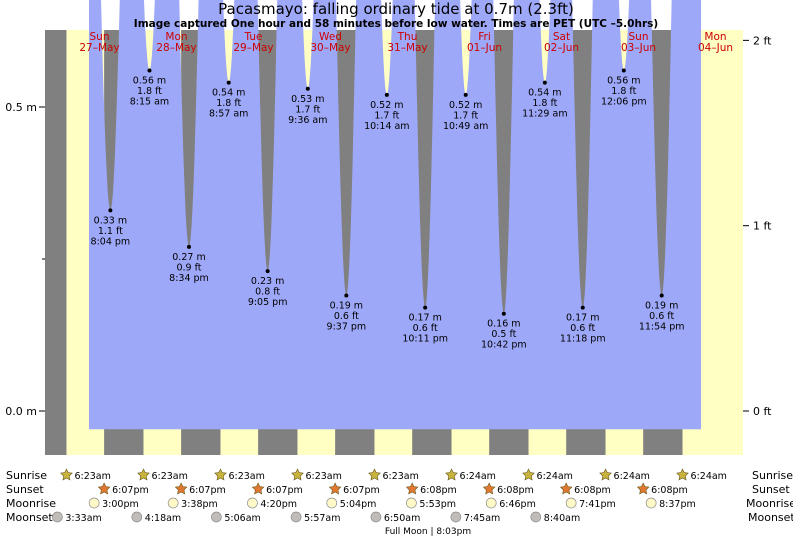 Image resolution: width=793 pixels, height=538 pixels. Describe the element at coordinates (561, 48) in the screenshot. I see `day-date: 02–Jun` at that location.